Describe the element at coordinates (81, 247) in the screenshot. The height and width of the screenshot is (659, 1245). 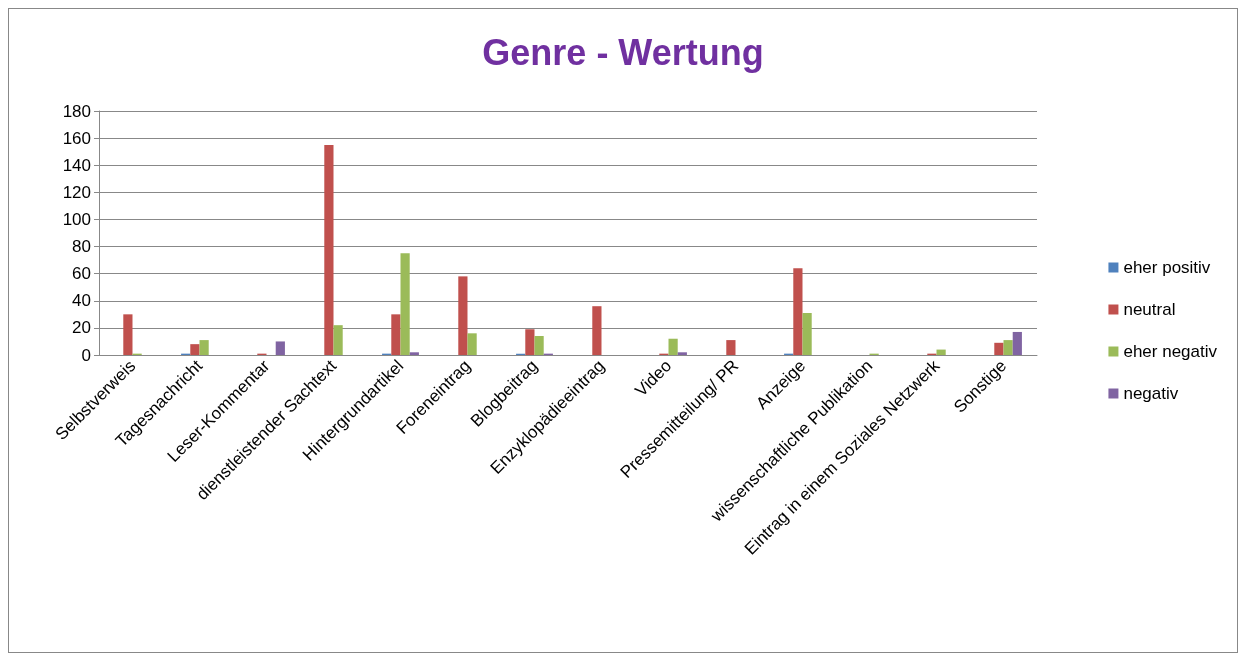
I see `y-tick-label: 80` at that location.